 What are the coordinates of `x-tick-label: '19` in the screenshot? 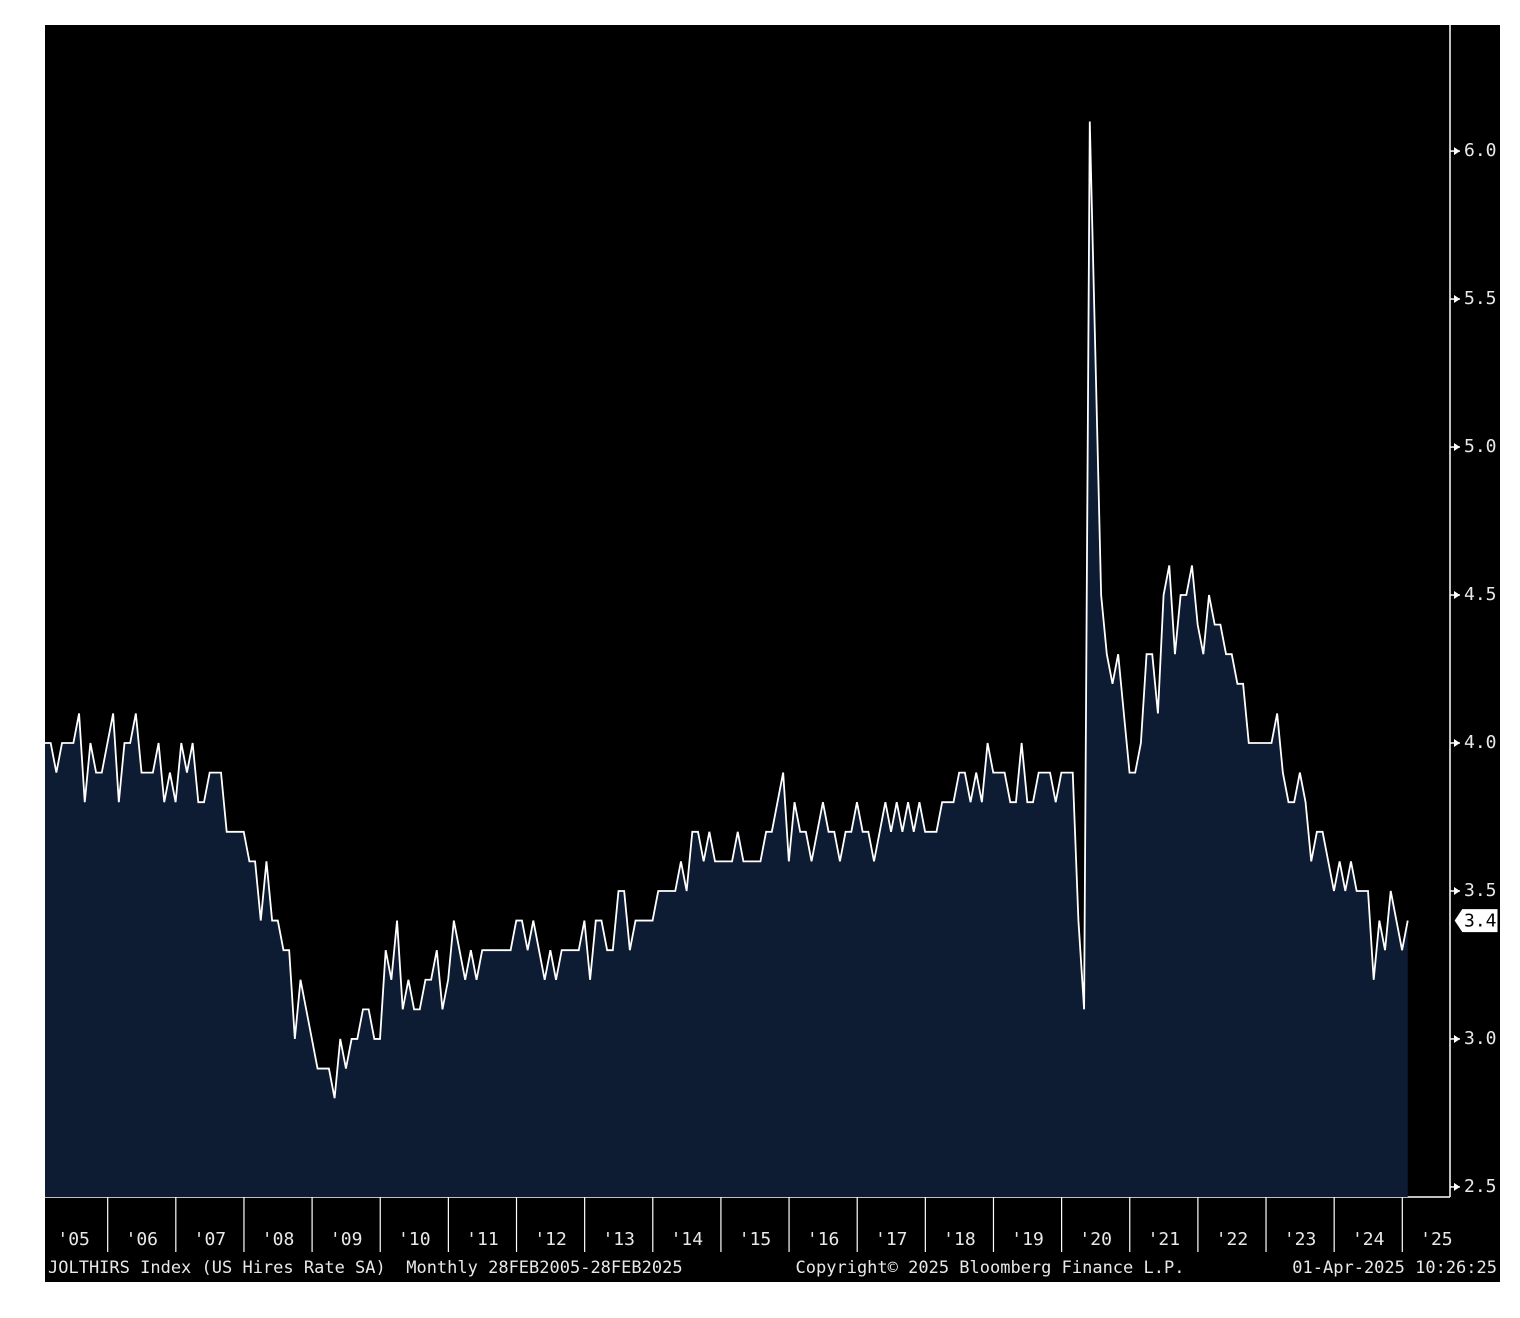 It's located at (1027, 1239).